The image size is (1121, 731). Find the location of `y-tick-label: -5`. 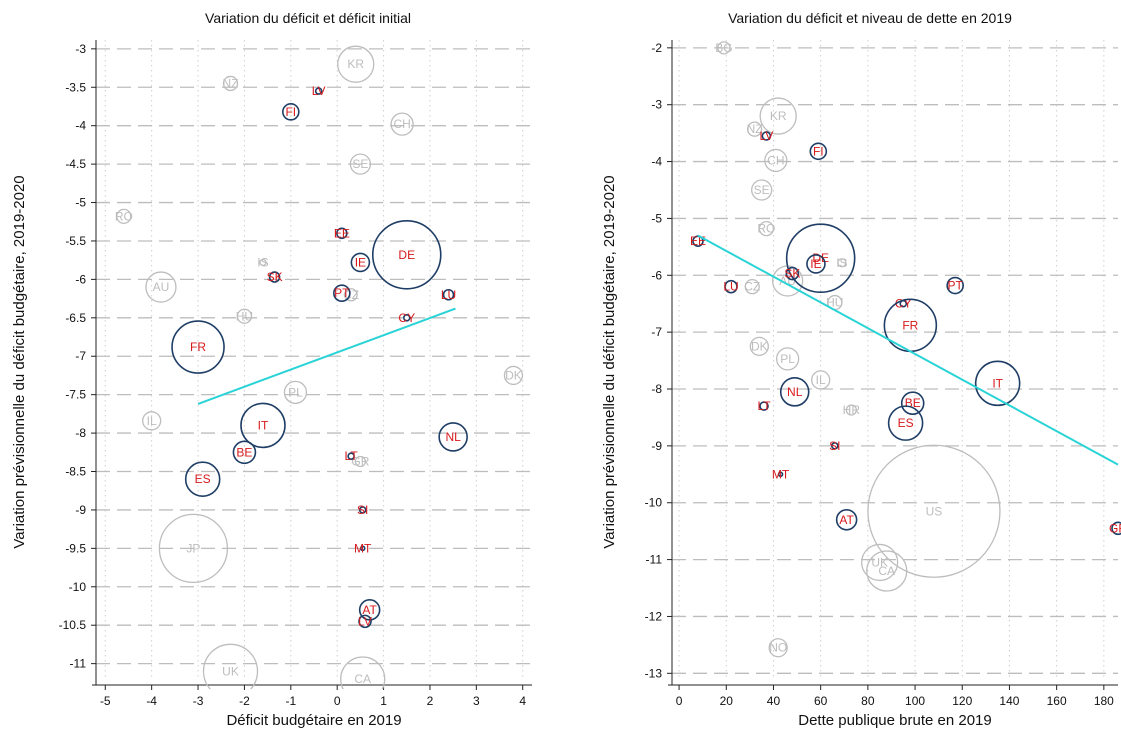

y-tick-label: -5 is located at coordinates (80, 203).